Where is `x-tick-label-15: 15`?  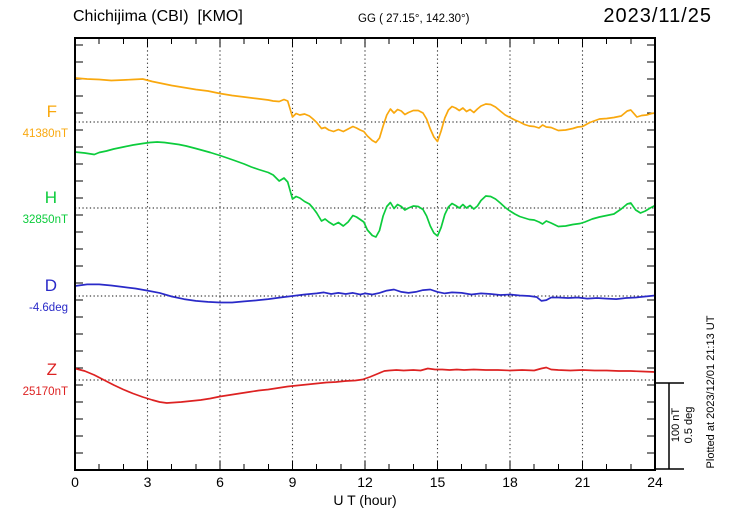 x-tick-label-15: 15 is located at coordinates (437, 482).